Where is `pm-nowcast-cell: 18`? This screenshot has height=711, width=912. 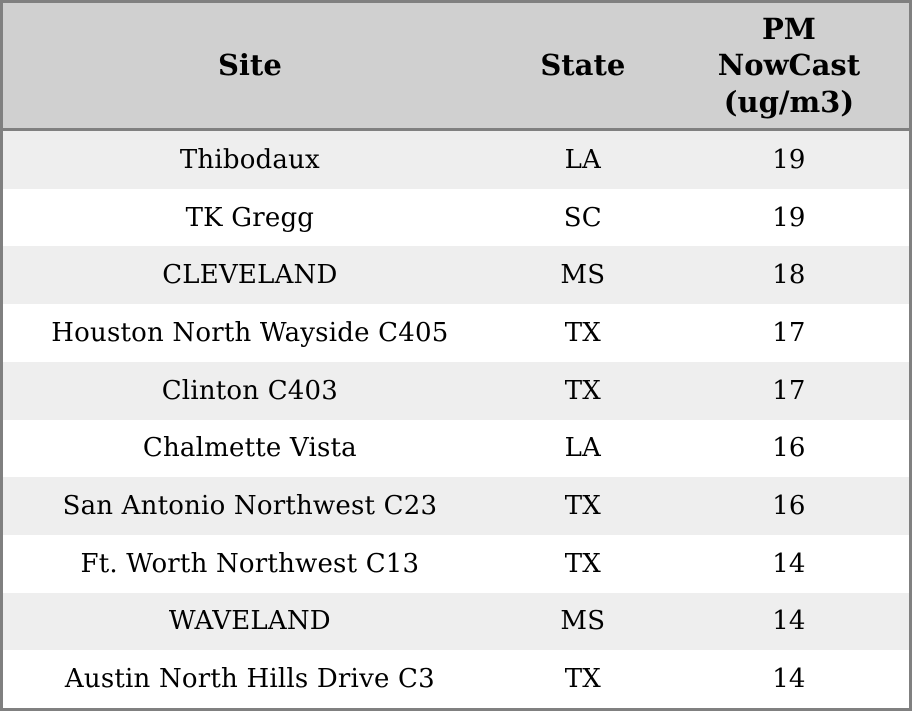 pm-nowcast-cell: 18 is located at coordinates (789, 275).